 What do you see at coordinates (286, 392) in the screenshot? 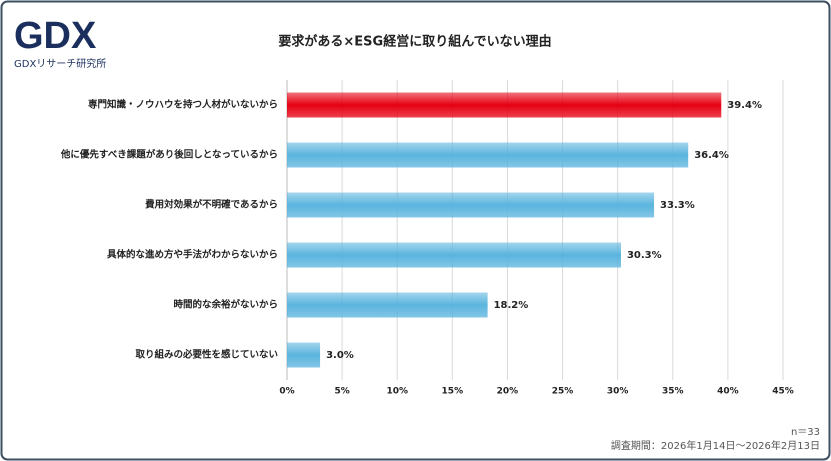
I see `x-tick-label: 0%` at bounding box center [286, 392].